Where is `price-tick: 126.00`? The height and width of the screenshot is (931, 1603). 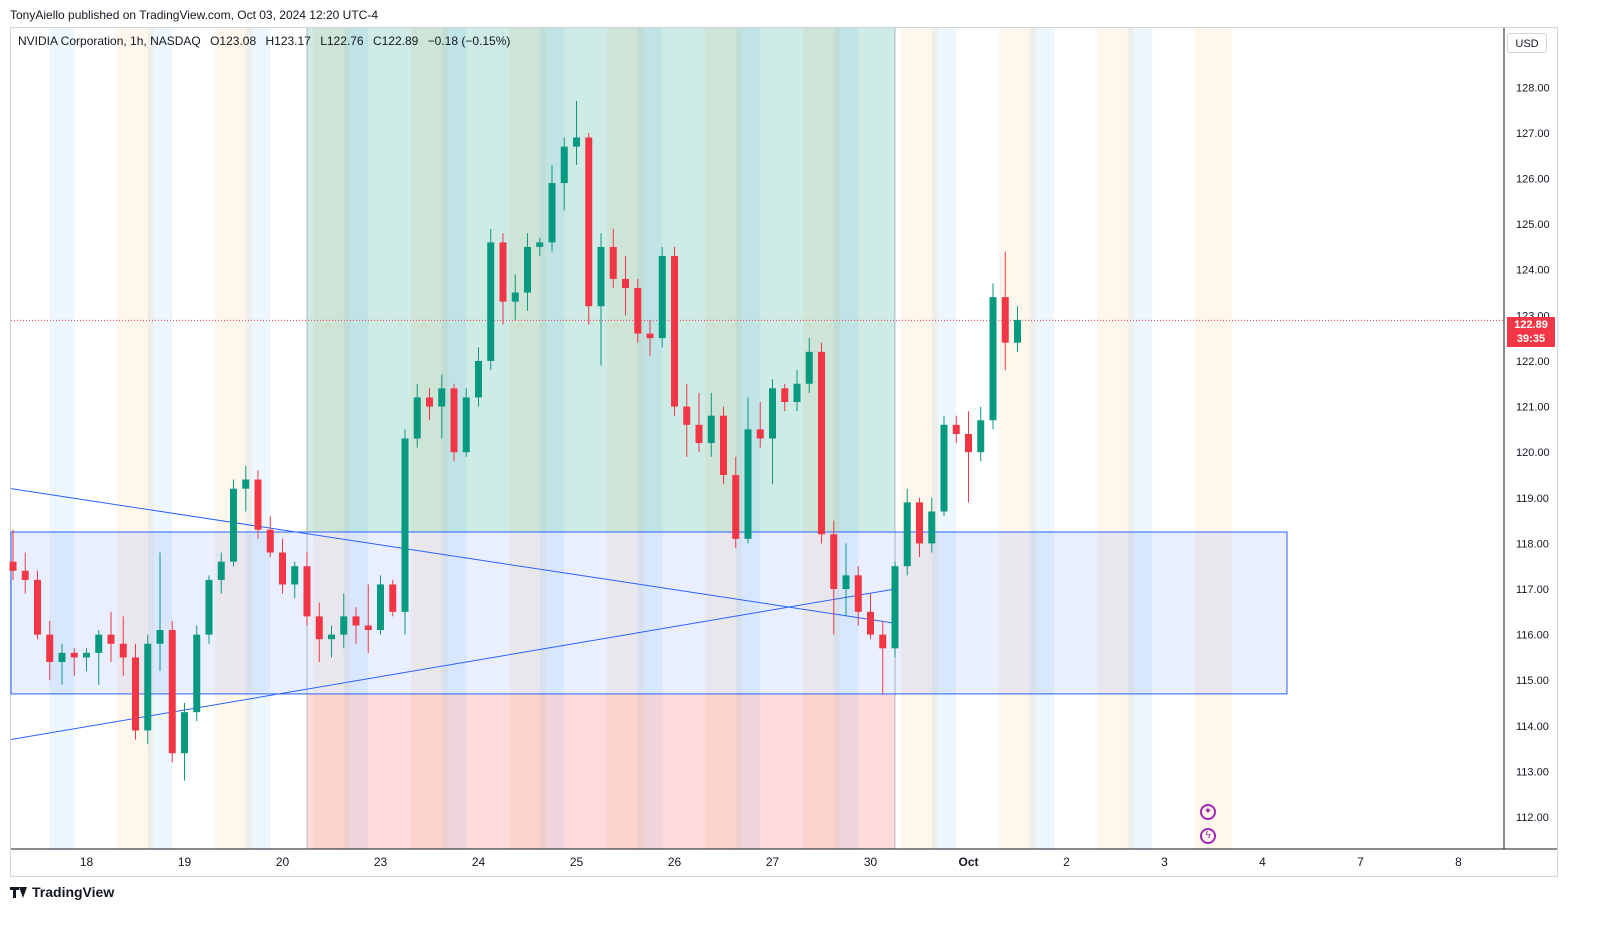
price-tick: 126.00 is located at coordinates (1533, 180).